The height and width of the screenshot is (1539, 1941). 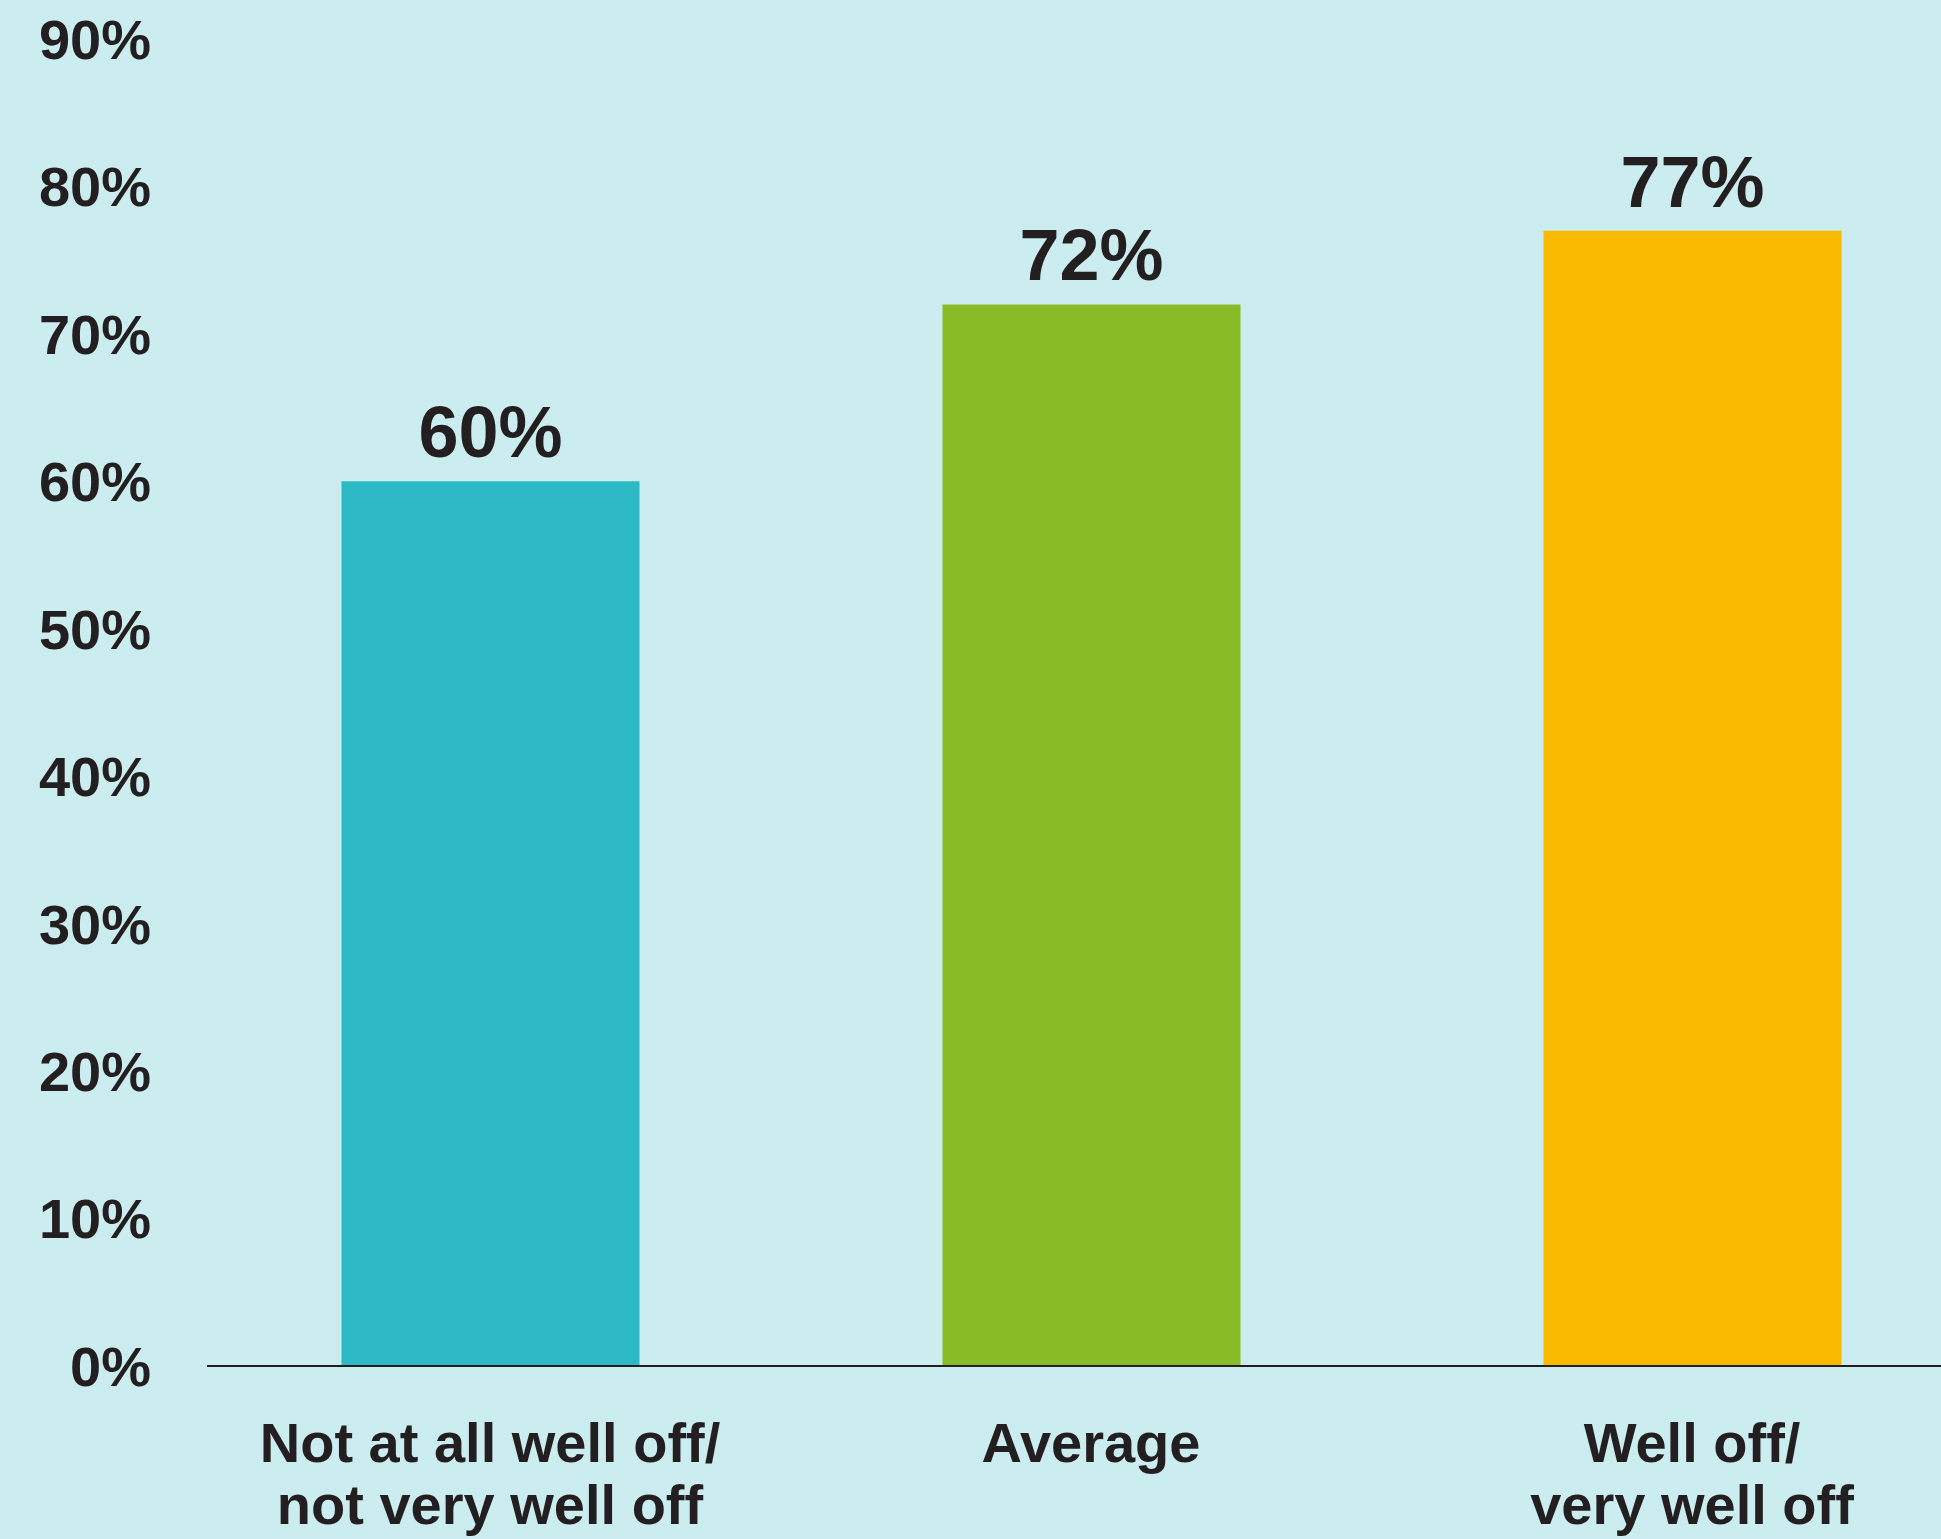 I want to click on y-tick-label: 50%, so click(x=94, y=629).